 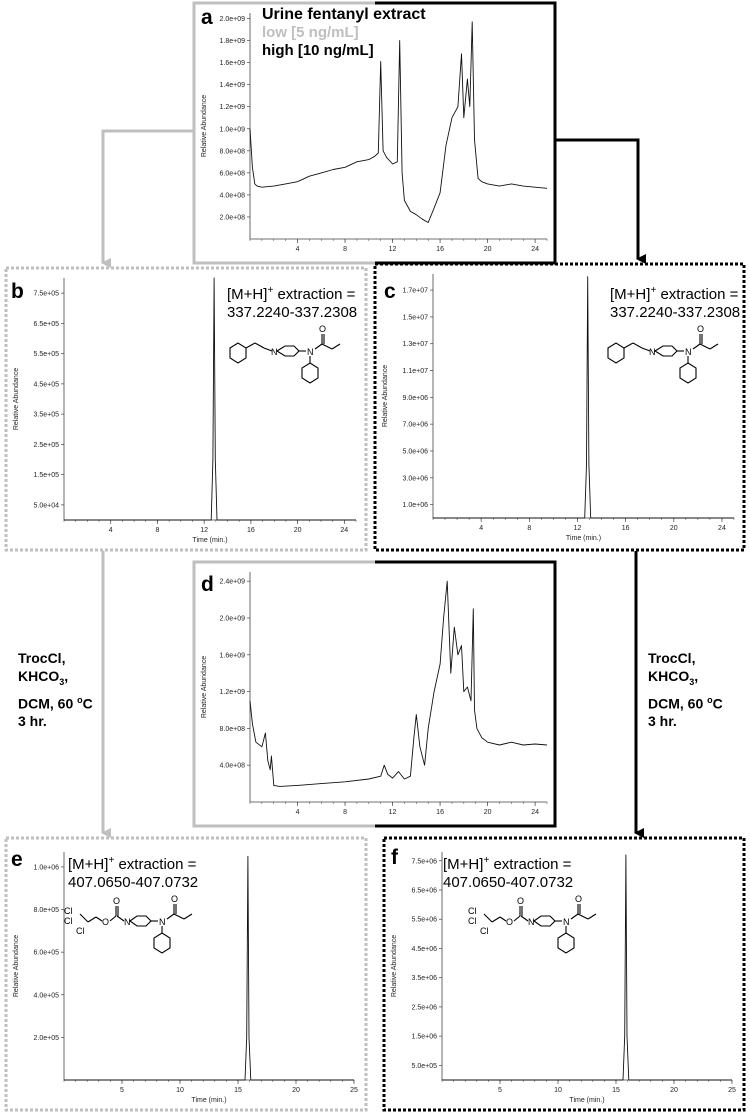 I want to click on series-line-f, so click(x=587, y=967).